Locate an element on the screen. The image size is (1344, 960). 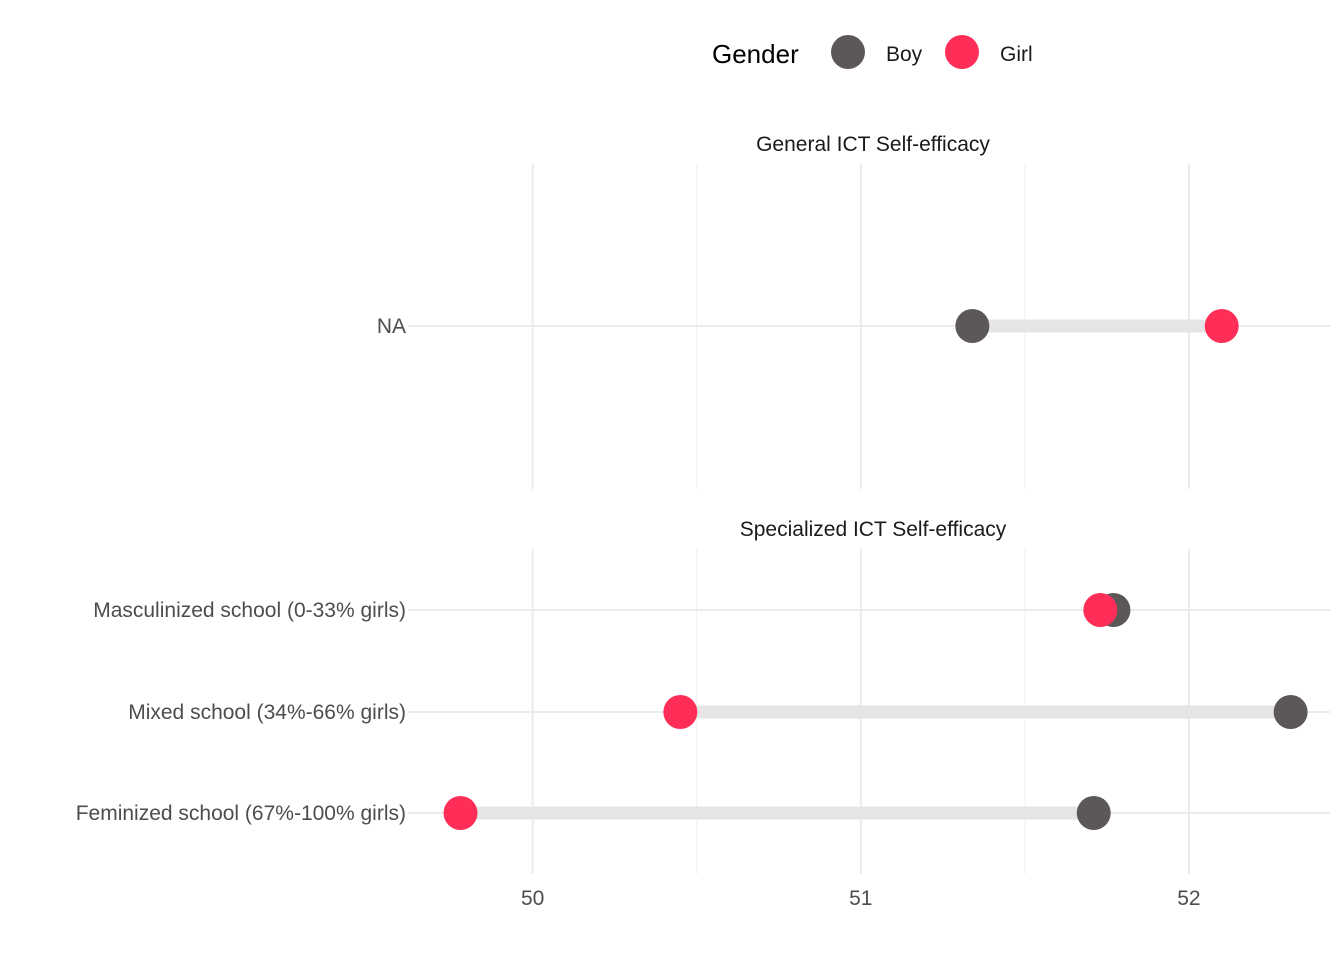
x-tick-label: 51 is located at coordinates (860, 898).